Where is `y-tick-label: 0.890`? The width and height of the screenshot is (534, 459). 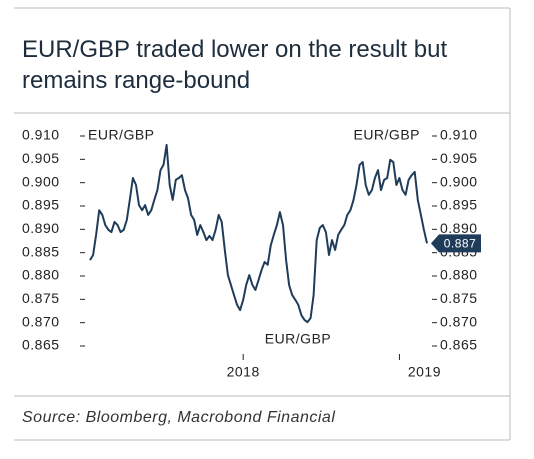
y-tick-label: 0.890 is located at coordinates (41, 228).